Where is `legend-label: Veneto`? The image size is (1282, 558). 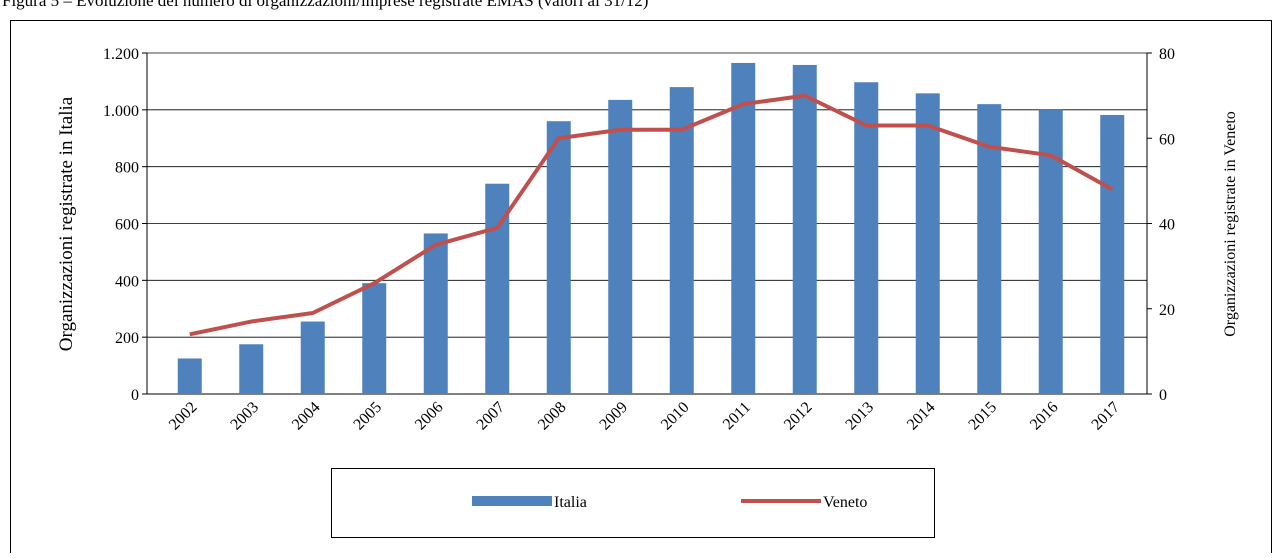 legend-label: Veneto is located at coordinates (845, 502).